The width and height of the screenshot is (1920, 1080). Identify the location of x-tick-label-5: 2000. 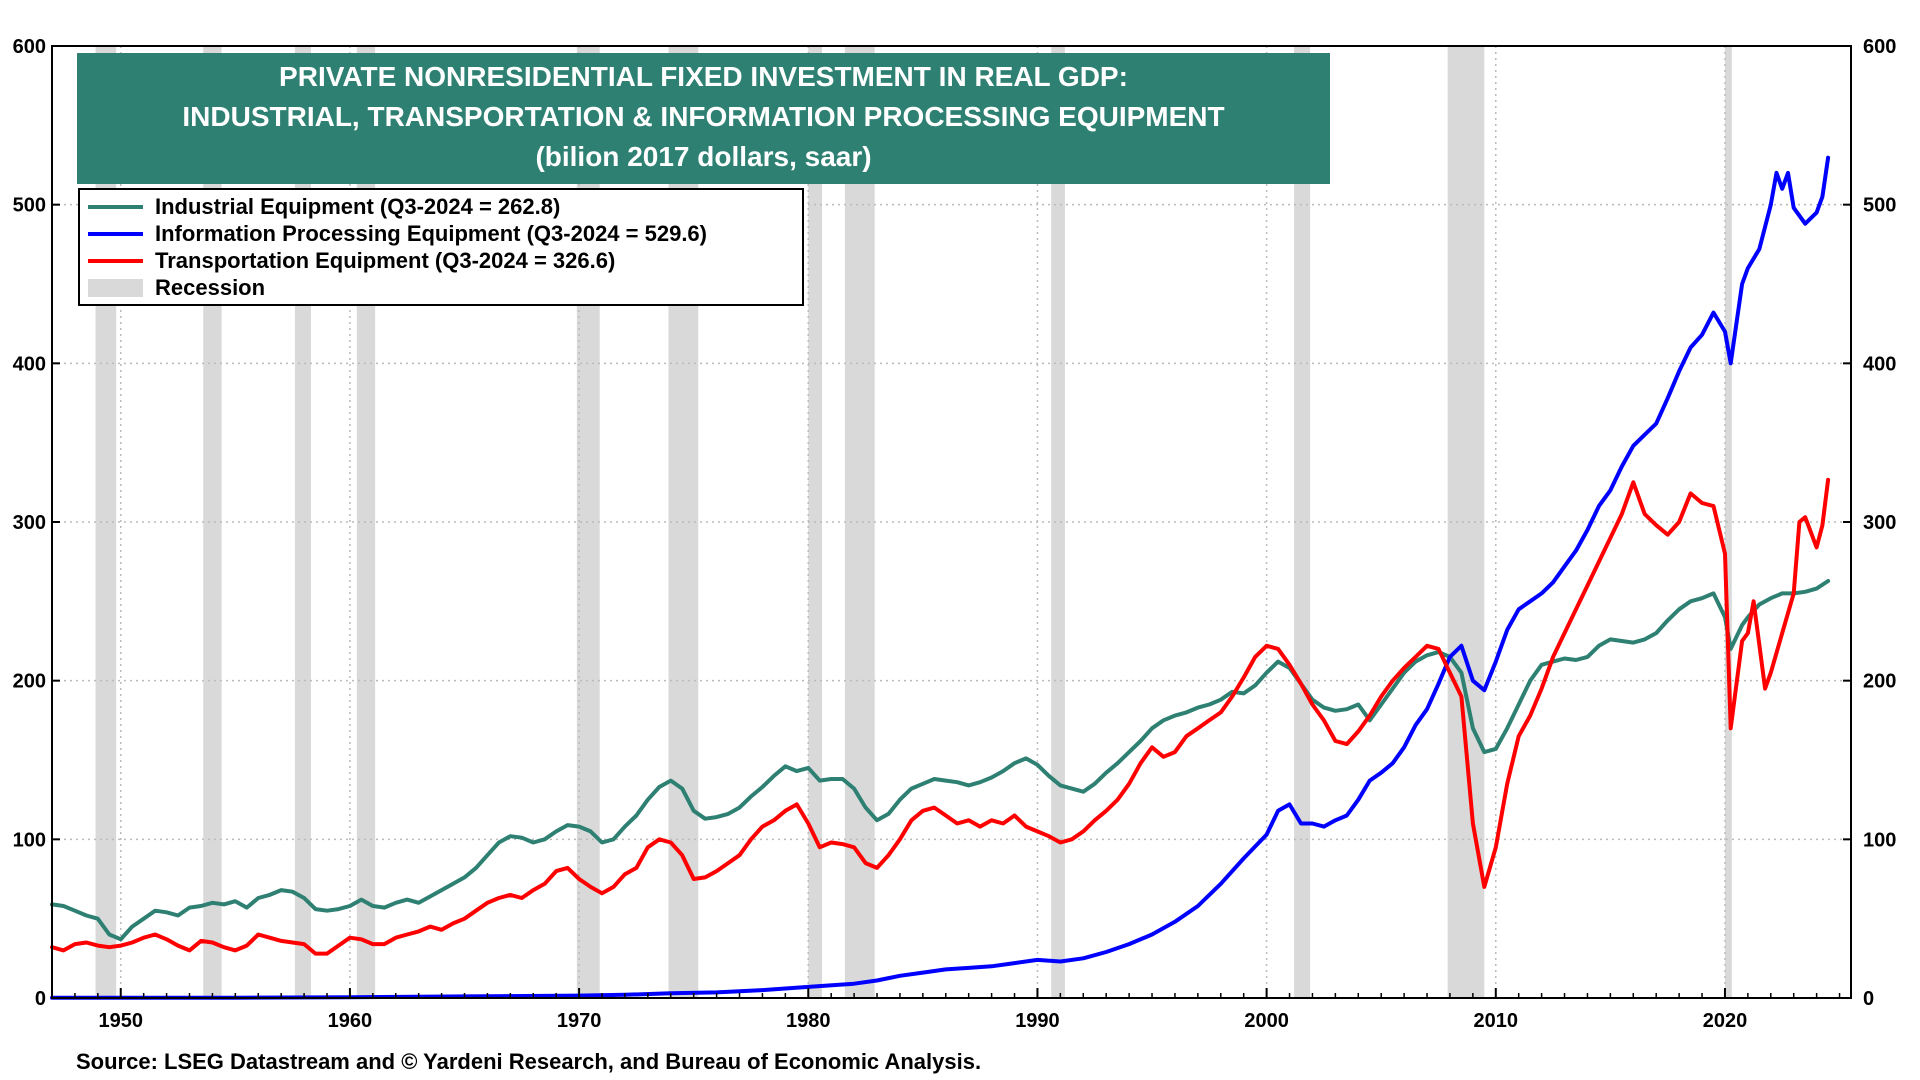
(1266, 1021).